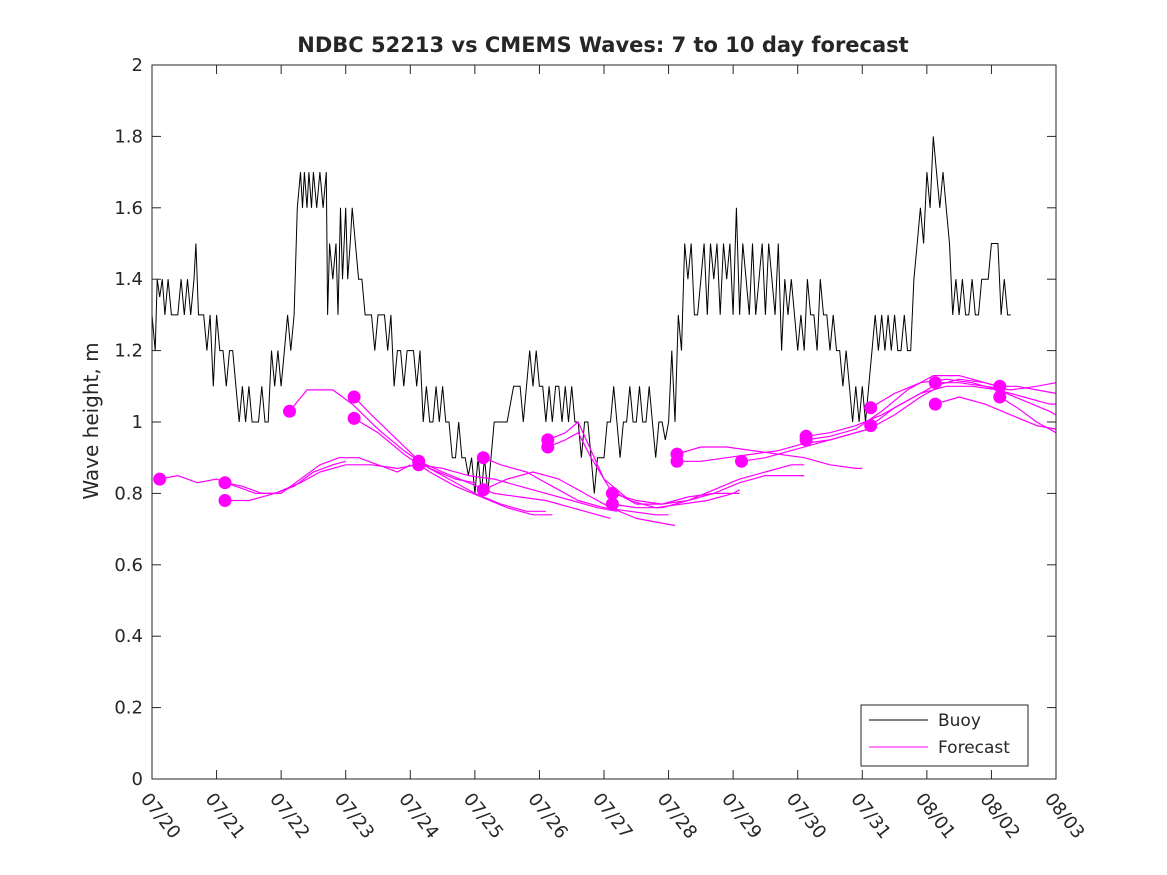  Describe the element at coordinates (999, 816) in the screenshot. I see `x-tick-label: 08/02` at that location.